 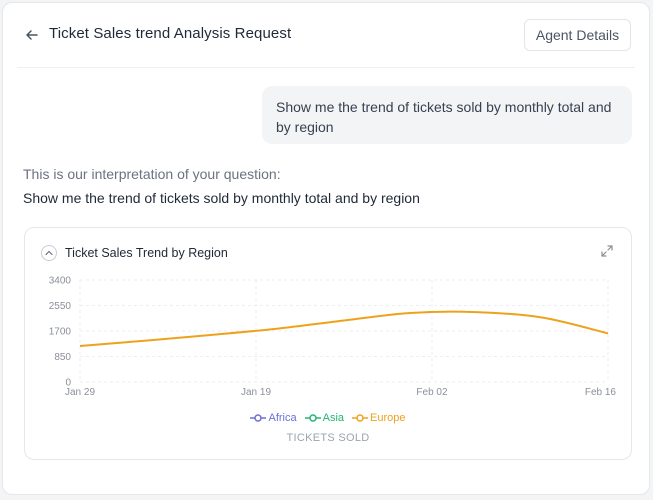 What do you see at coordinates (60, 281) in the screenshot?
I see `y-tick-label: 3400` at bounding box center [60, 281].